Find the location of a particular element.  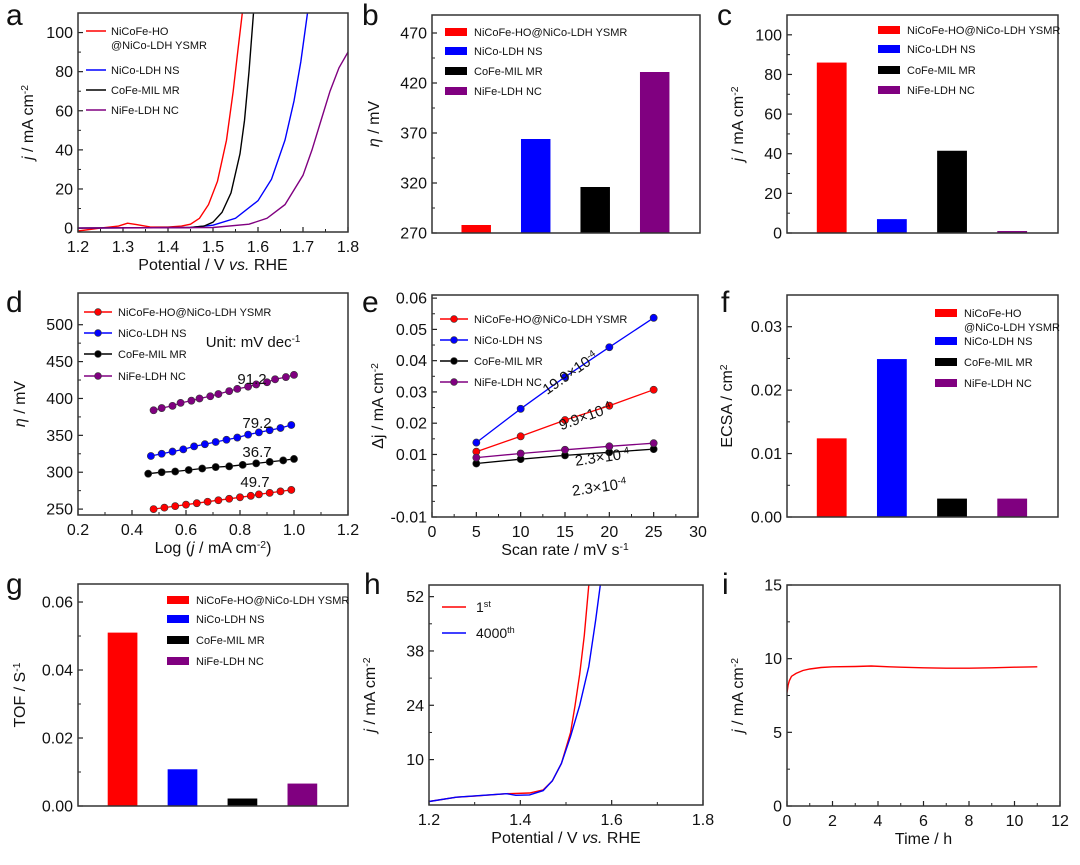

text-part: ECSA / cm is located at coordinates (727, 408).